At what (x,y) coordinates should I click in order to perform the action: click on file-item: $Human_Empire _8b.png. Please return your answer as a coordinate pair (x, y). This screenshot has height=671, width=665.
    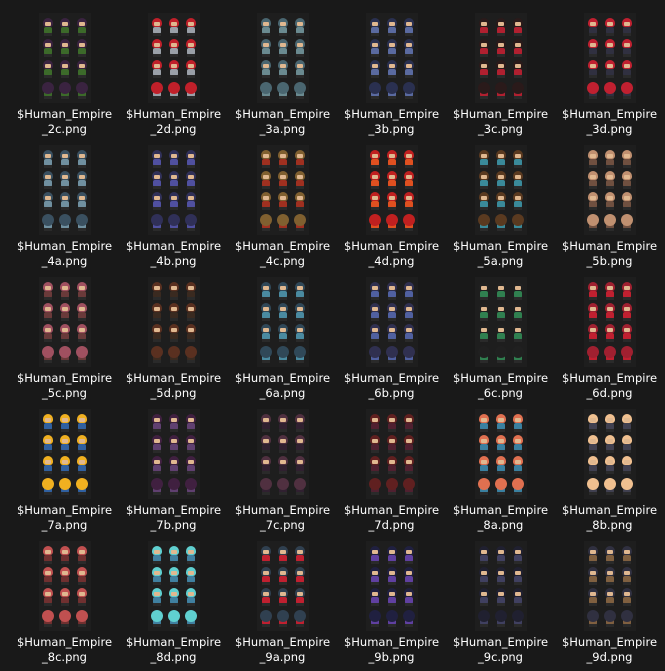
    Looking at the image, I should click on (609, 472).